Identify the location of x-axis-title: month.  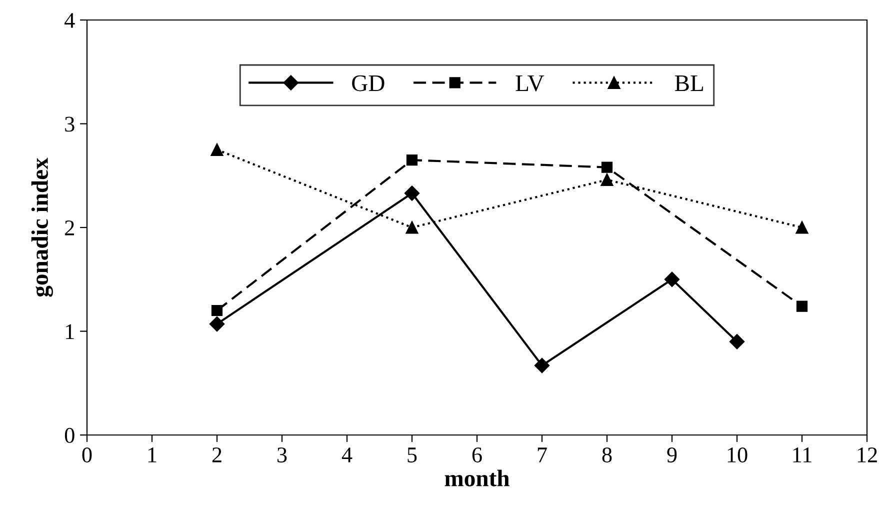
(477, 478).